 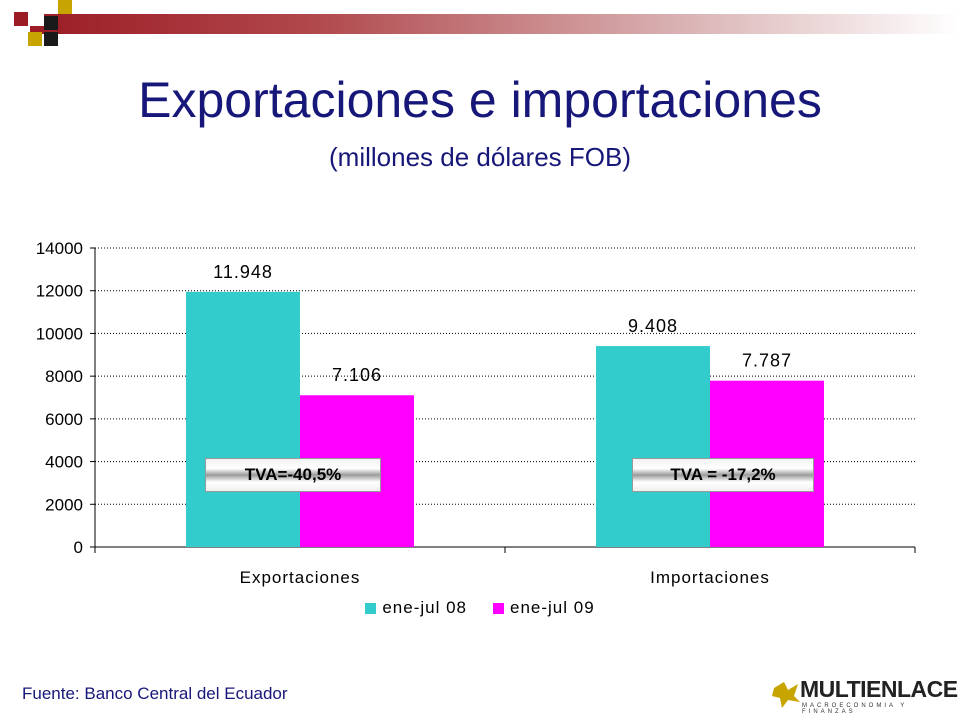 What do you see at coordinates (21, 19) in the screenshot?
I see `logo-square-red` at bounding box center [21, 19].